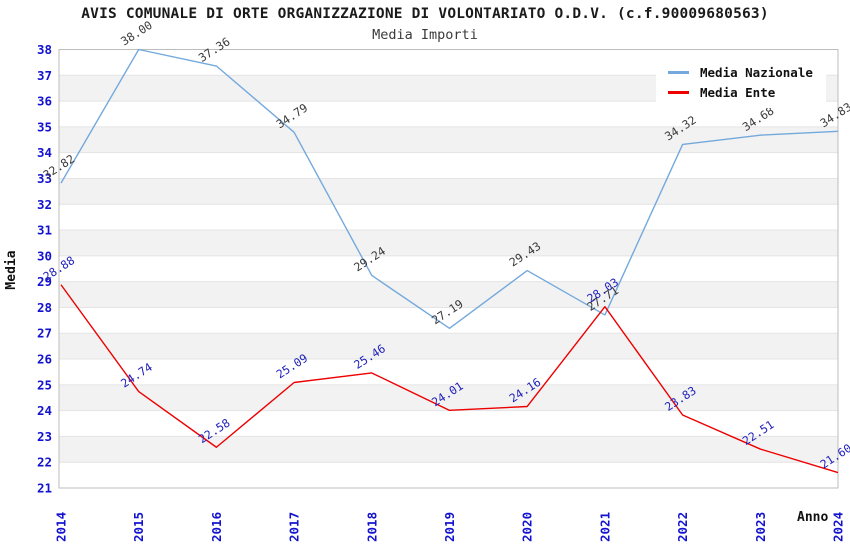  I want to click on y-tick-label: 22, so click(44, 462).